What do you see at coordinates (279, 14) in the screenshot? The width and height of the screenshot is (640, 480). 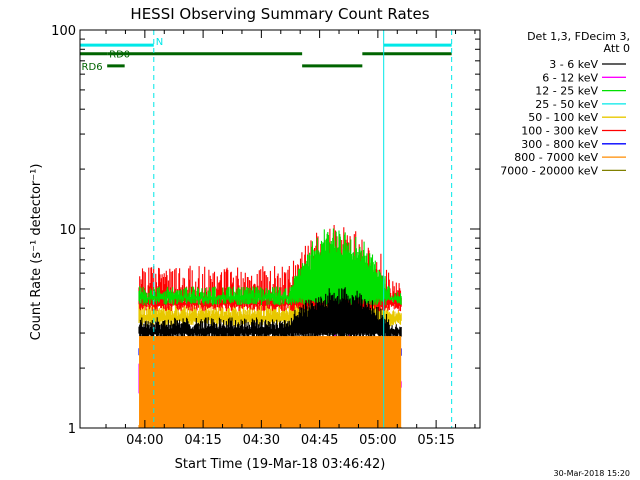 I see `chart-title: HESSI Observing Summary Count Rates` at bounding box center [279, 14].